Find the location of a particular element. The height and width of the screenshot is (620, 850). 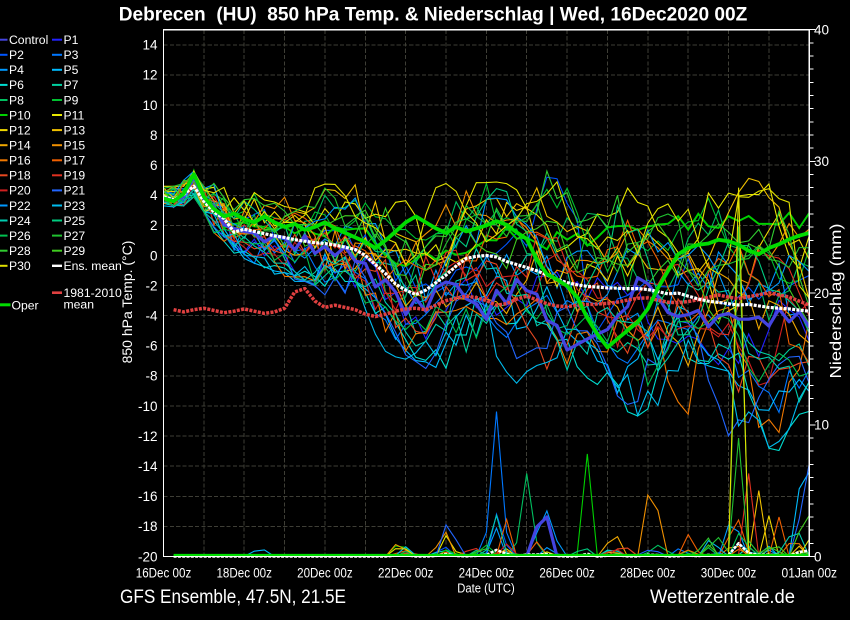

svg-text: P12 is located at coordinates (20, 130).